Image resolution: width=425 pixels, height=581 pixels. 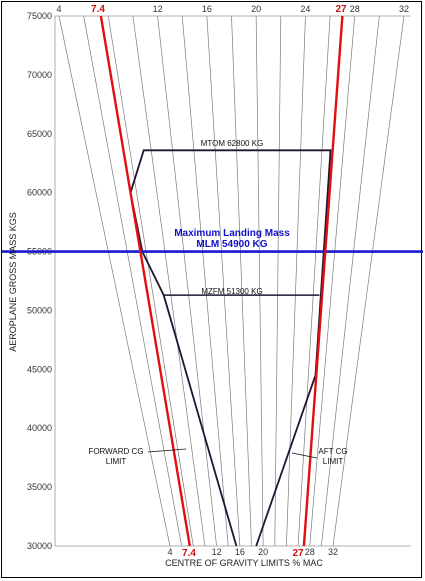 I want to click on top-cg-tick-label: 20, so click(x=256, y=9).